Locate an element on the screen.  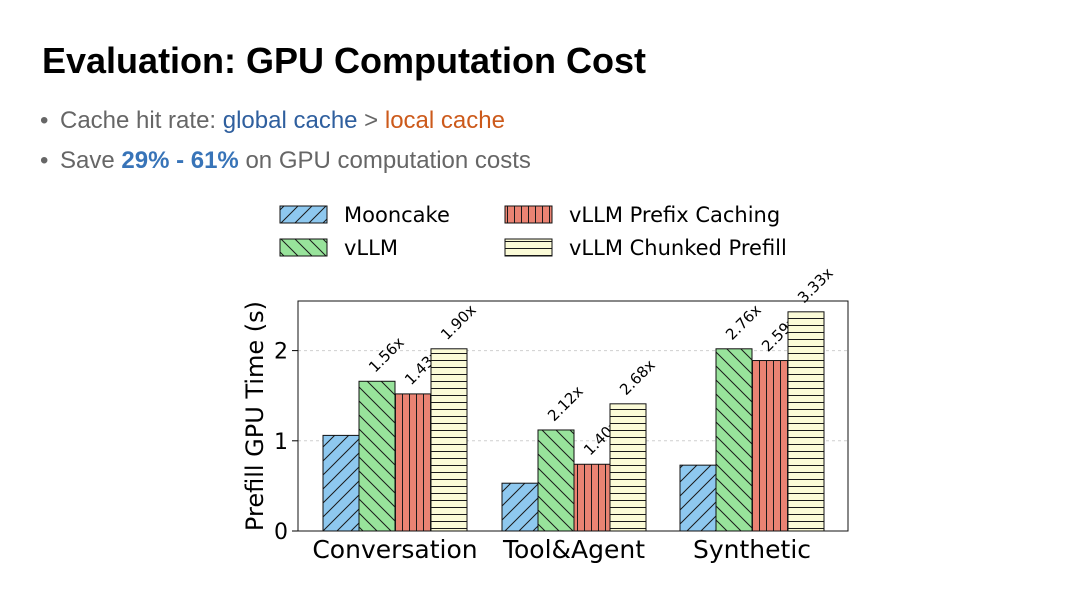
y-axis-label: Prefill GPU Time (s) is located at coordinates (255, 416).